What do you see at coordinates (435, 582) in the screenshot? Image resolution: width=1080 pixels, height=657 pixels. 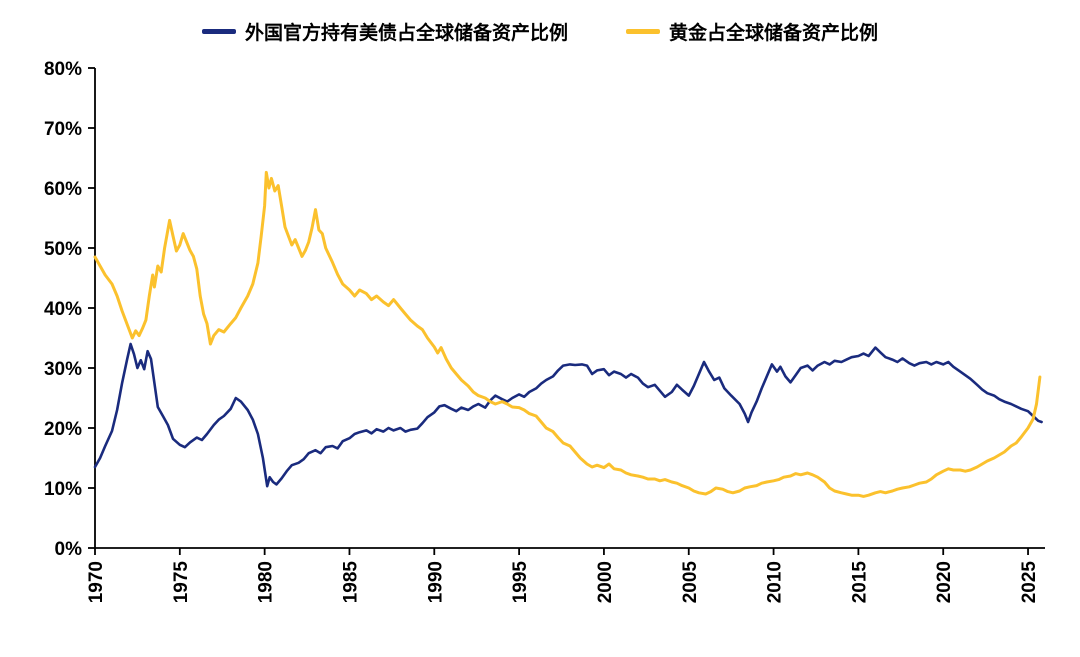 I see `x-tick-label: 1990` at bounding box center [435, 582].